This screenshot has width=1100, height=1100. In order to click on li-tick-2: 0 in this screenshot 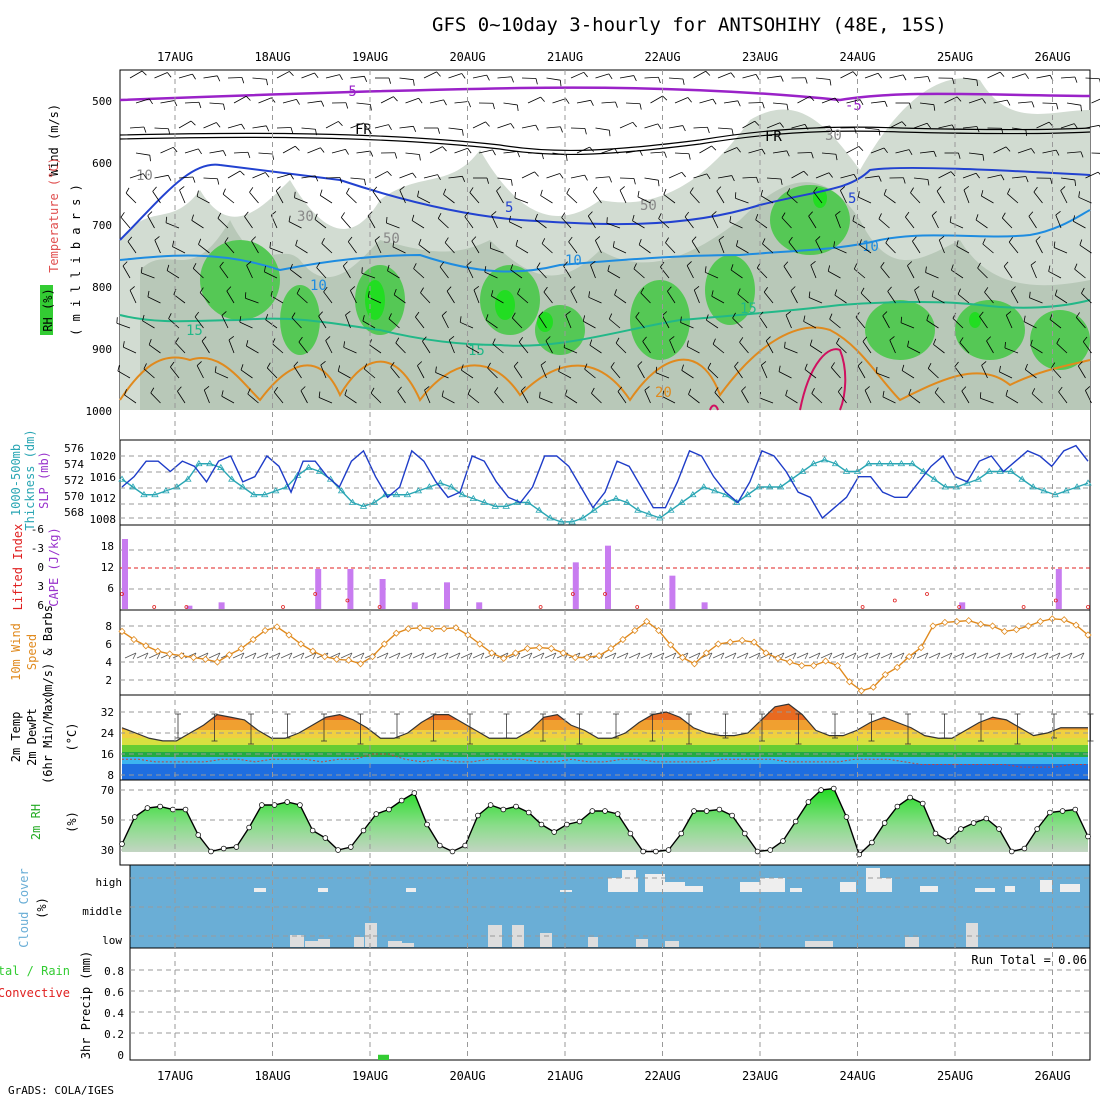, I will do `click(40, 567)`.